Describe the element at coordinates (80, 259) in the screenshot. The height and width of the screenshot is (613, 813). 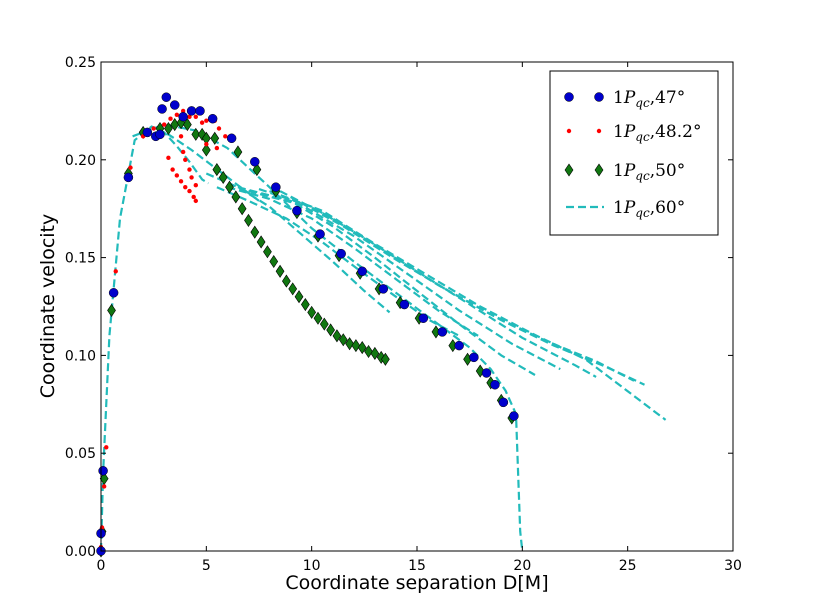
I see `y-tick-label: 0.15` at that location.